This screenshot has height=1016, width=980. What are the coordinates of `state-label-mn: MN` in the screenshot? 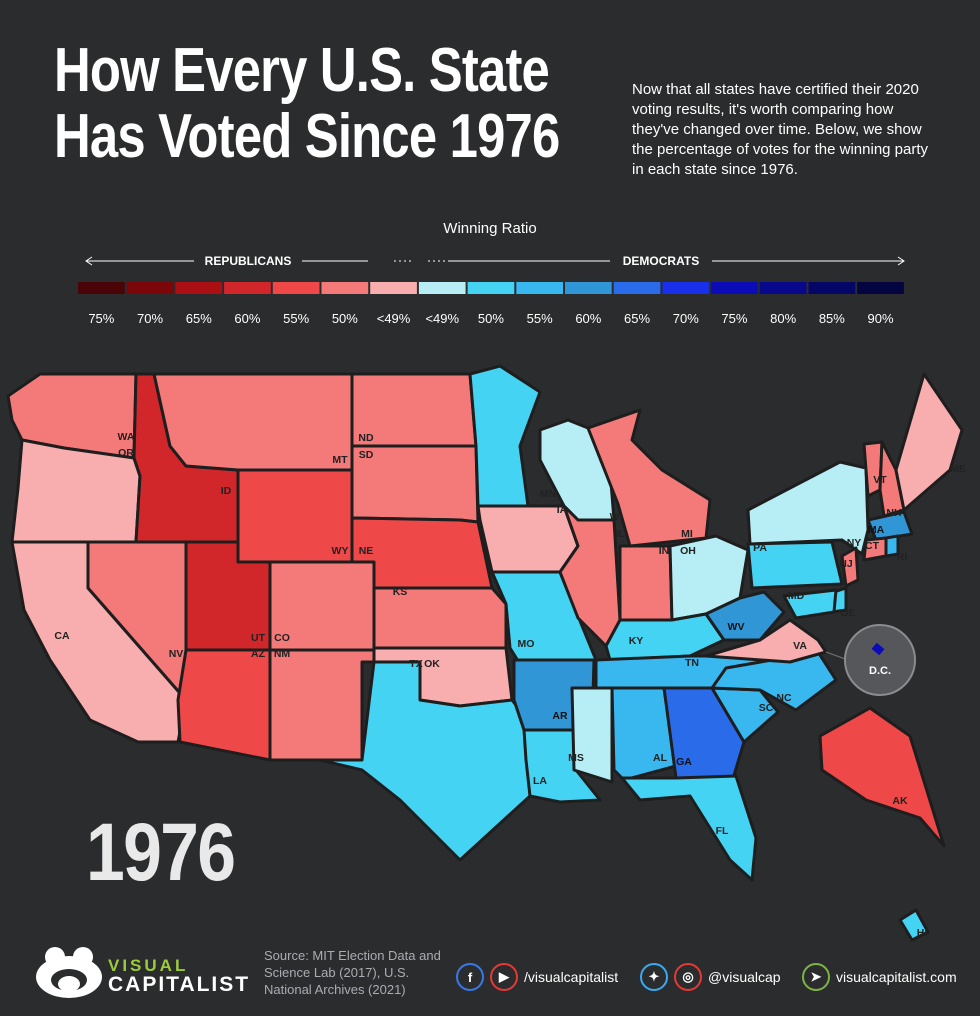 It's located at (548, 494).